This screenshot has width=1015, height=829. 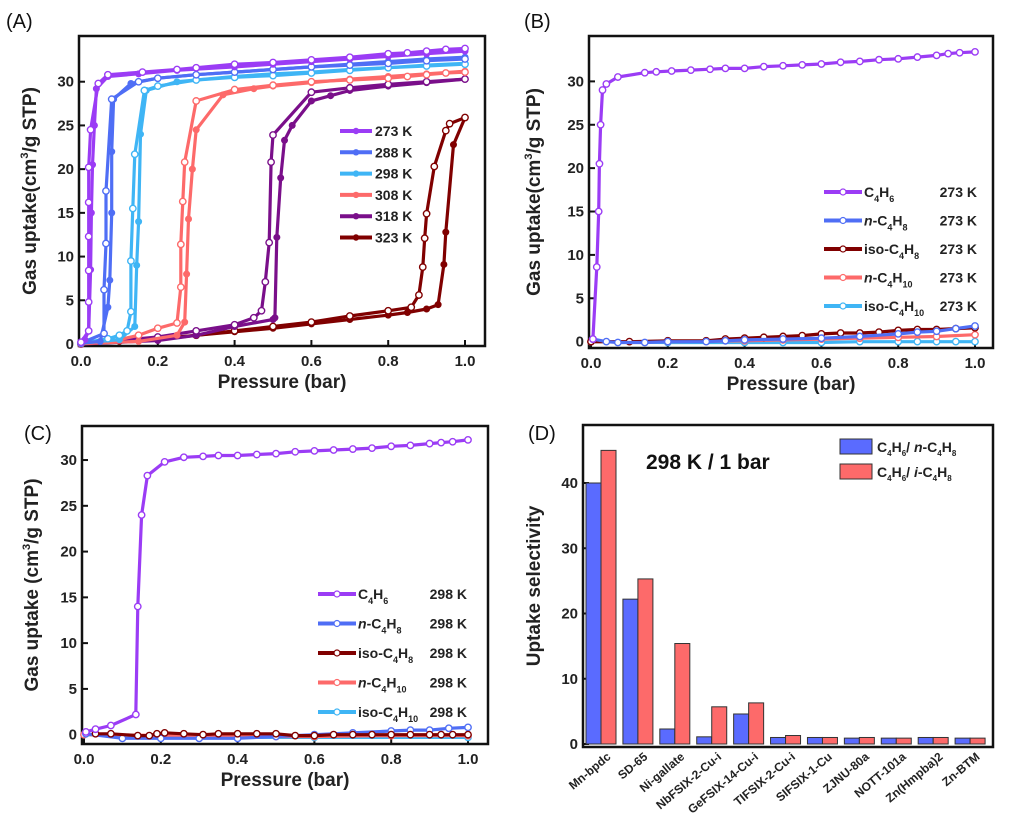 What do you see at coordinates (542, 434) in the screenshot?
I see `panel-label: (D)` at bounding box center [542, 434].